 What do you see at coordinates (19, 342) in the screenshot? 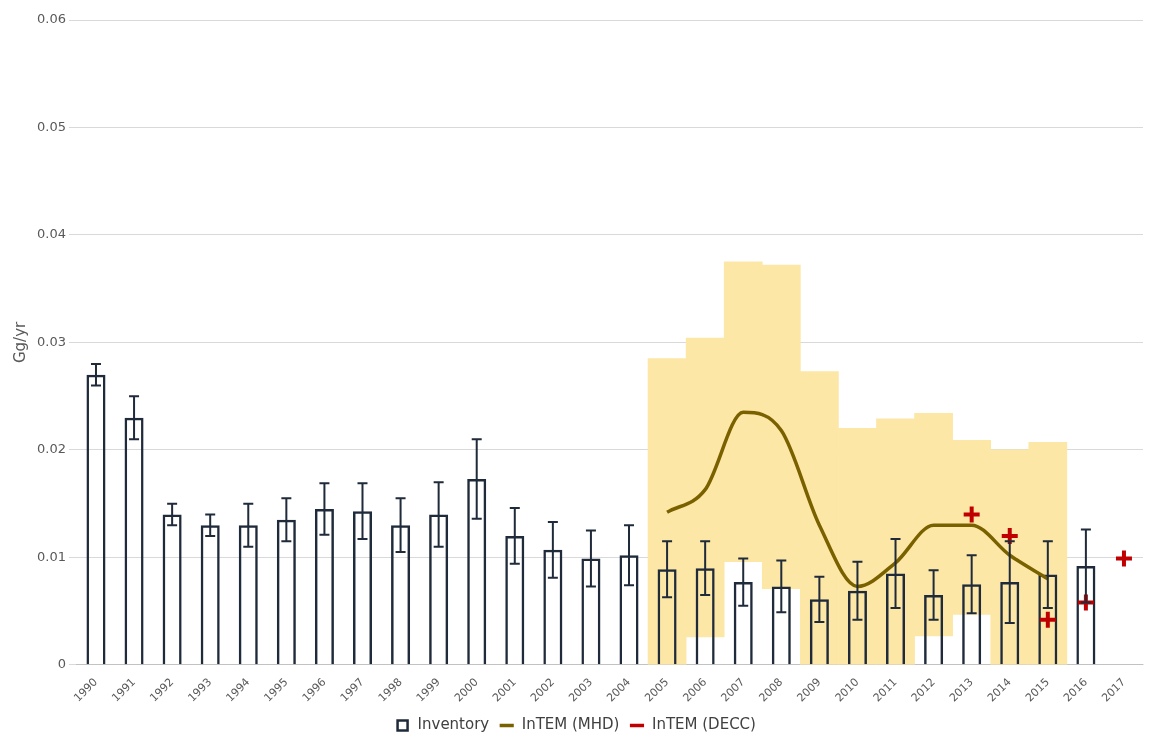
I see `y-axis-title: Gg/yr` at bounding box center [19, 342].